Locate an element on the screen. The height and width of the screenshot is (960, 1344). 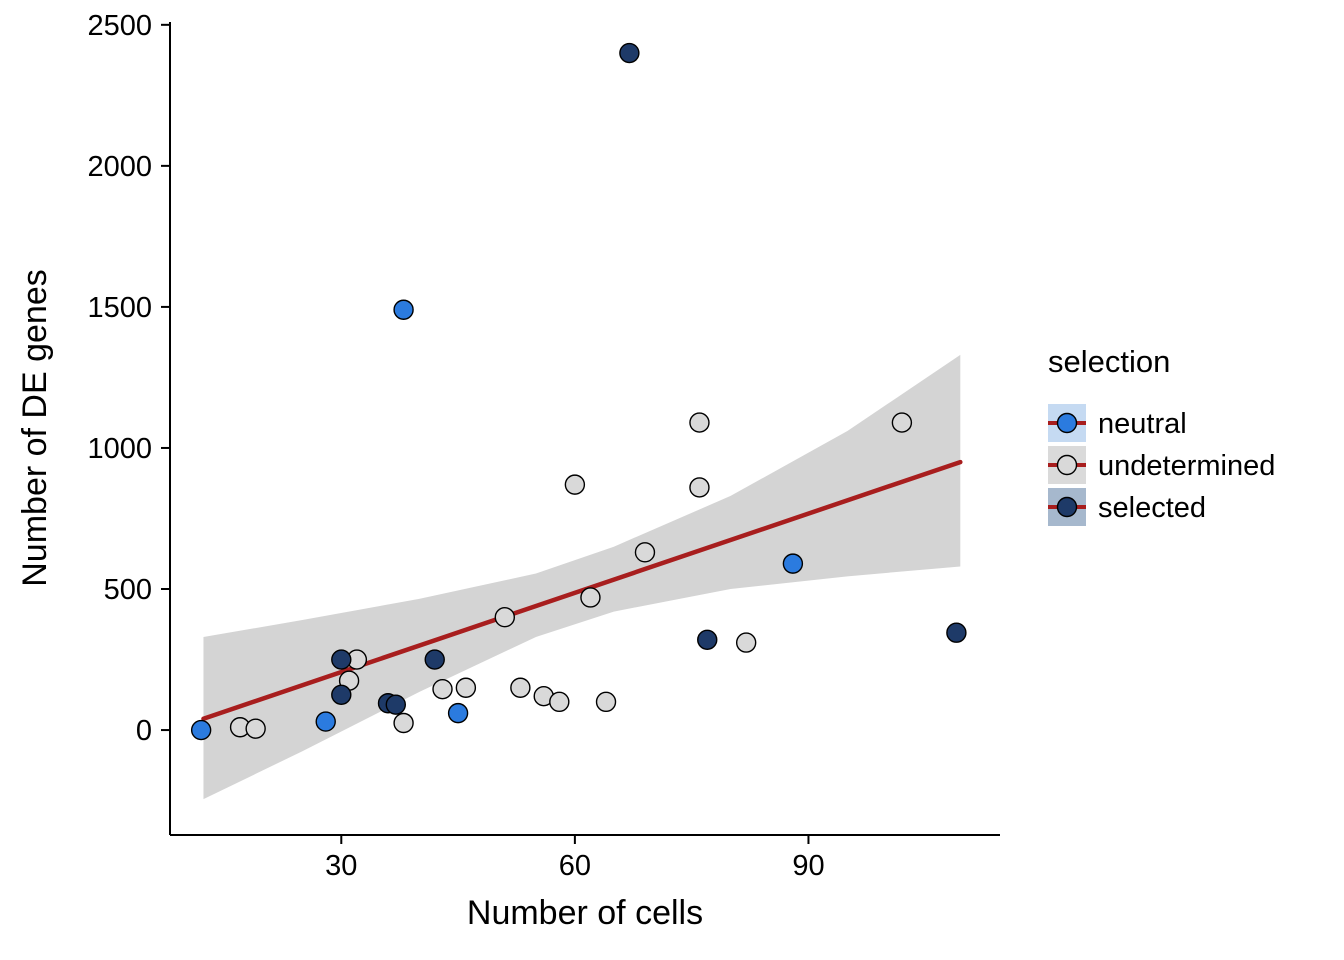
y-tick-label: 2500 is located at coordinates (119, 26).